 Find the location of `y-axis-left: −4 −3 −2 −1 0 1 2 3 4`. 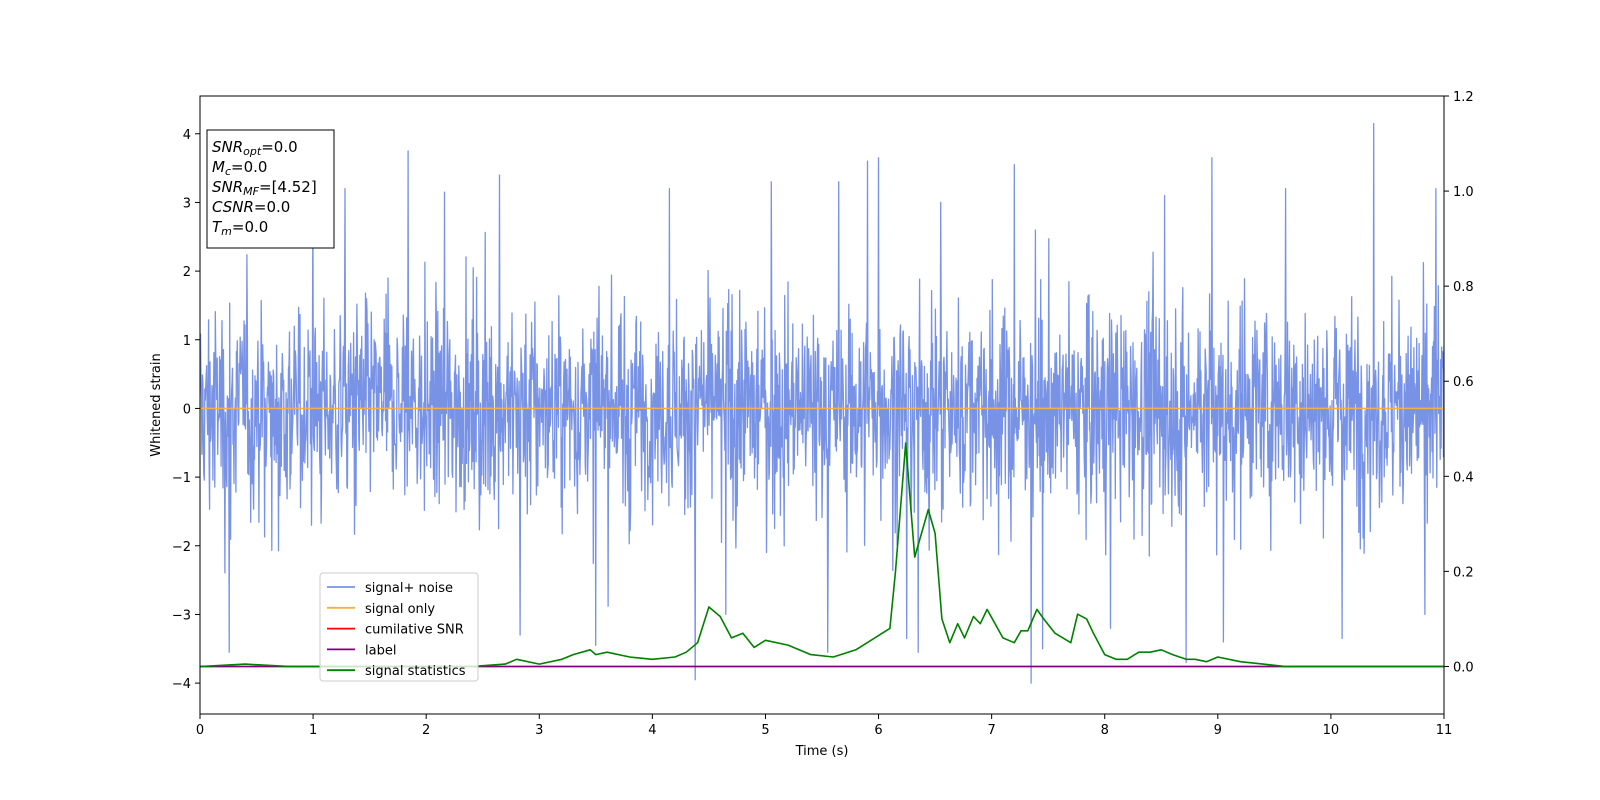

y-axis-left: −4 −3 −2 −1 0 1 2 3 4 is located at coordinates (186, 410).